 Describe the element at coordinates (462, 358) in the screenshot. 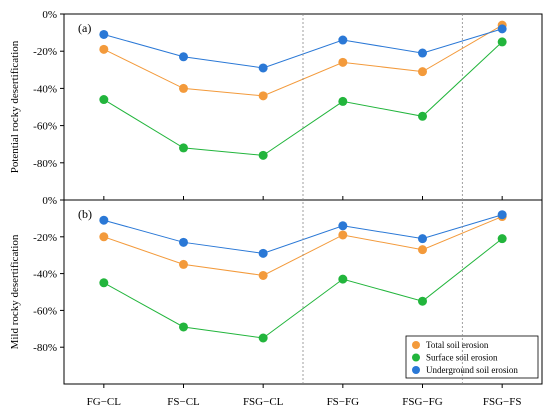

I see `legend-label-1: Surface soil erosion` at that location.